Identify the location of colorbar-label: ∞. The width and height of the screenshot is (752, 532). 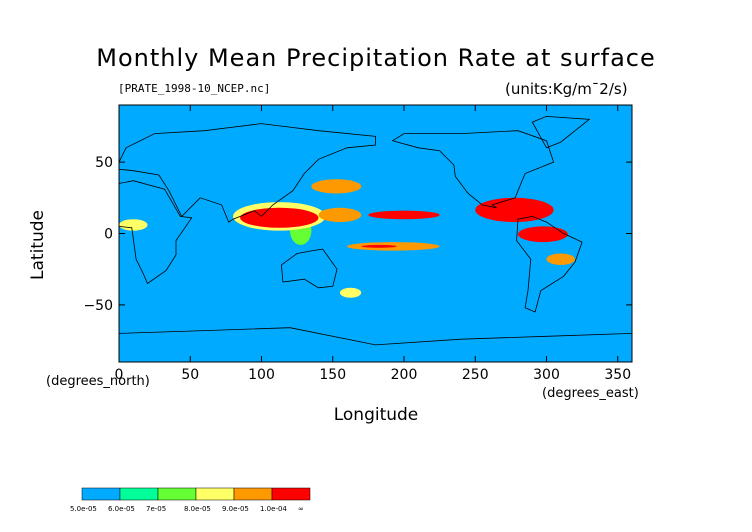
(301, 509).